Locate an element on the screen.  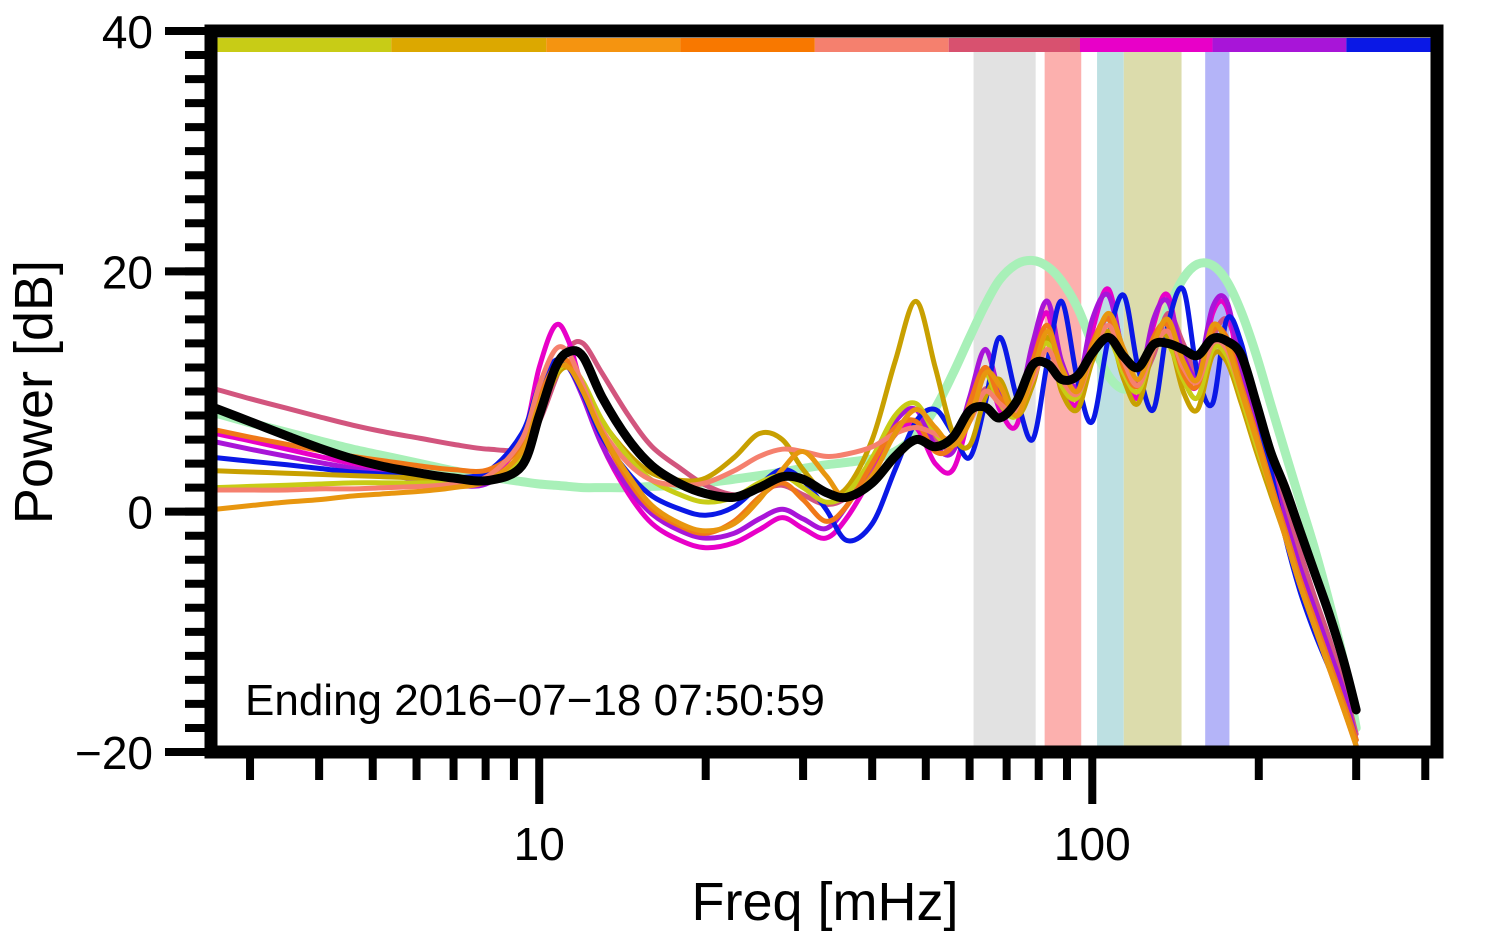
y-tick-label: 40 is located at coordinates (127, 32).